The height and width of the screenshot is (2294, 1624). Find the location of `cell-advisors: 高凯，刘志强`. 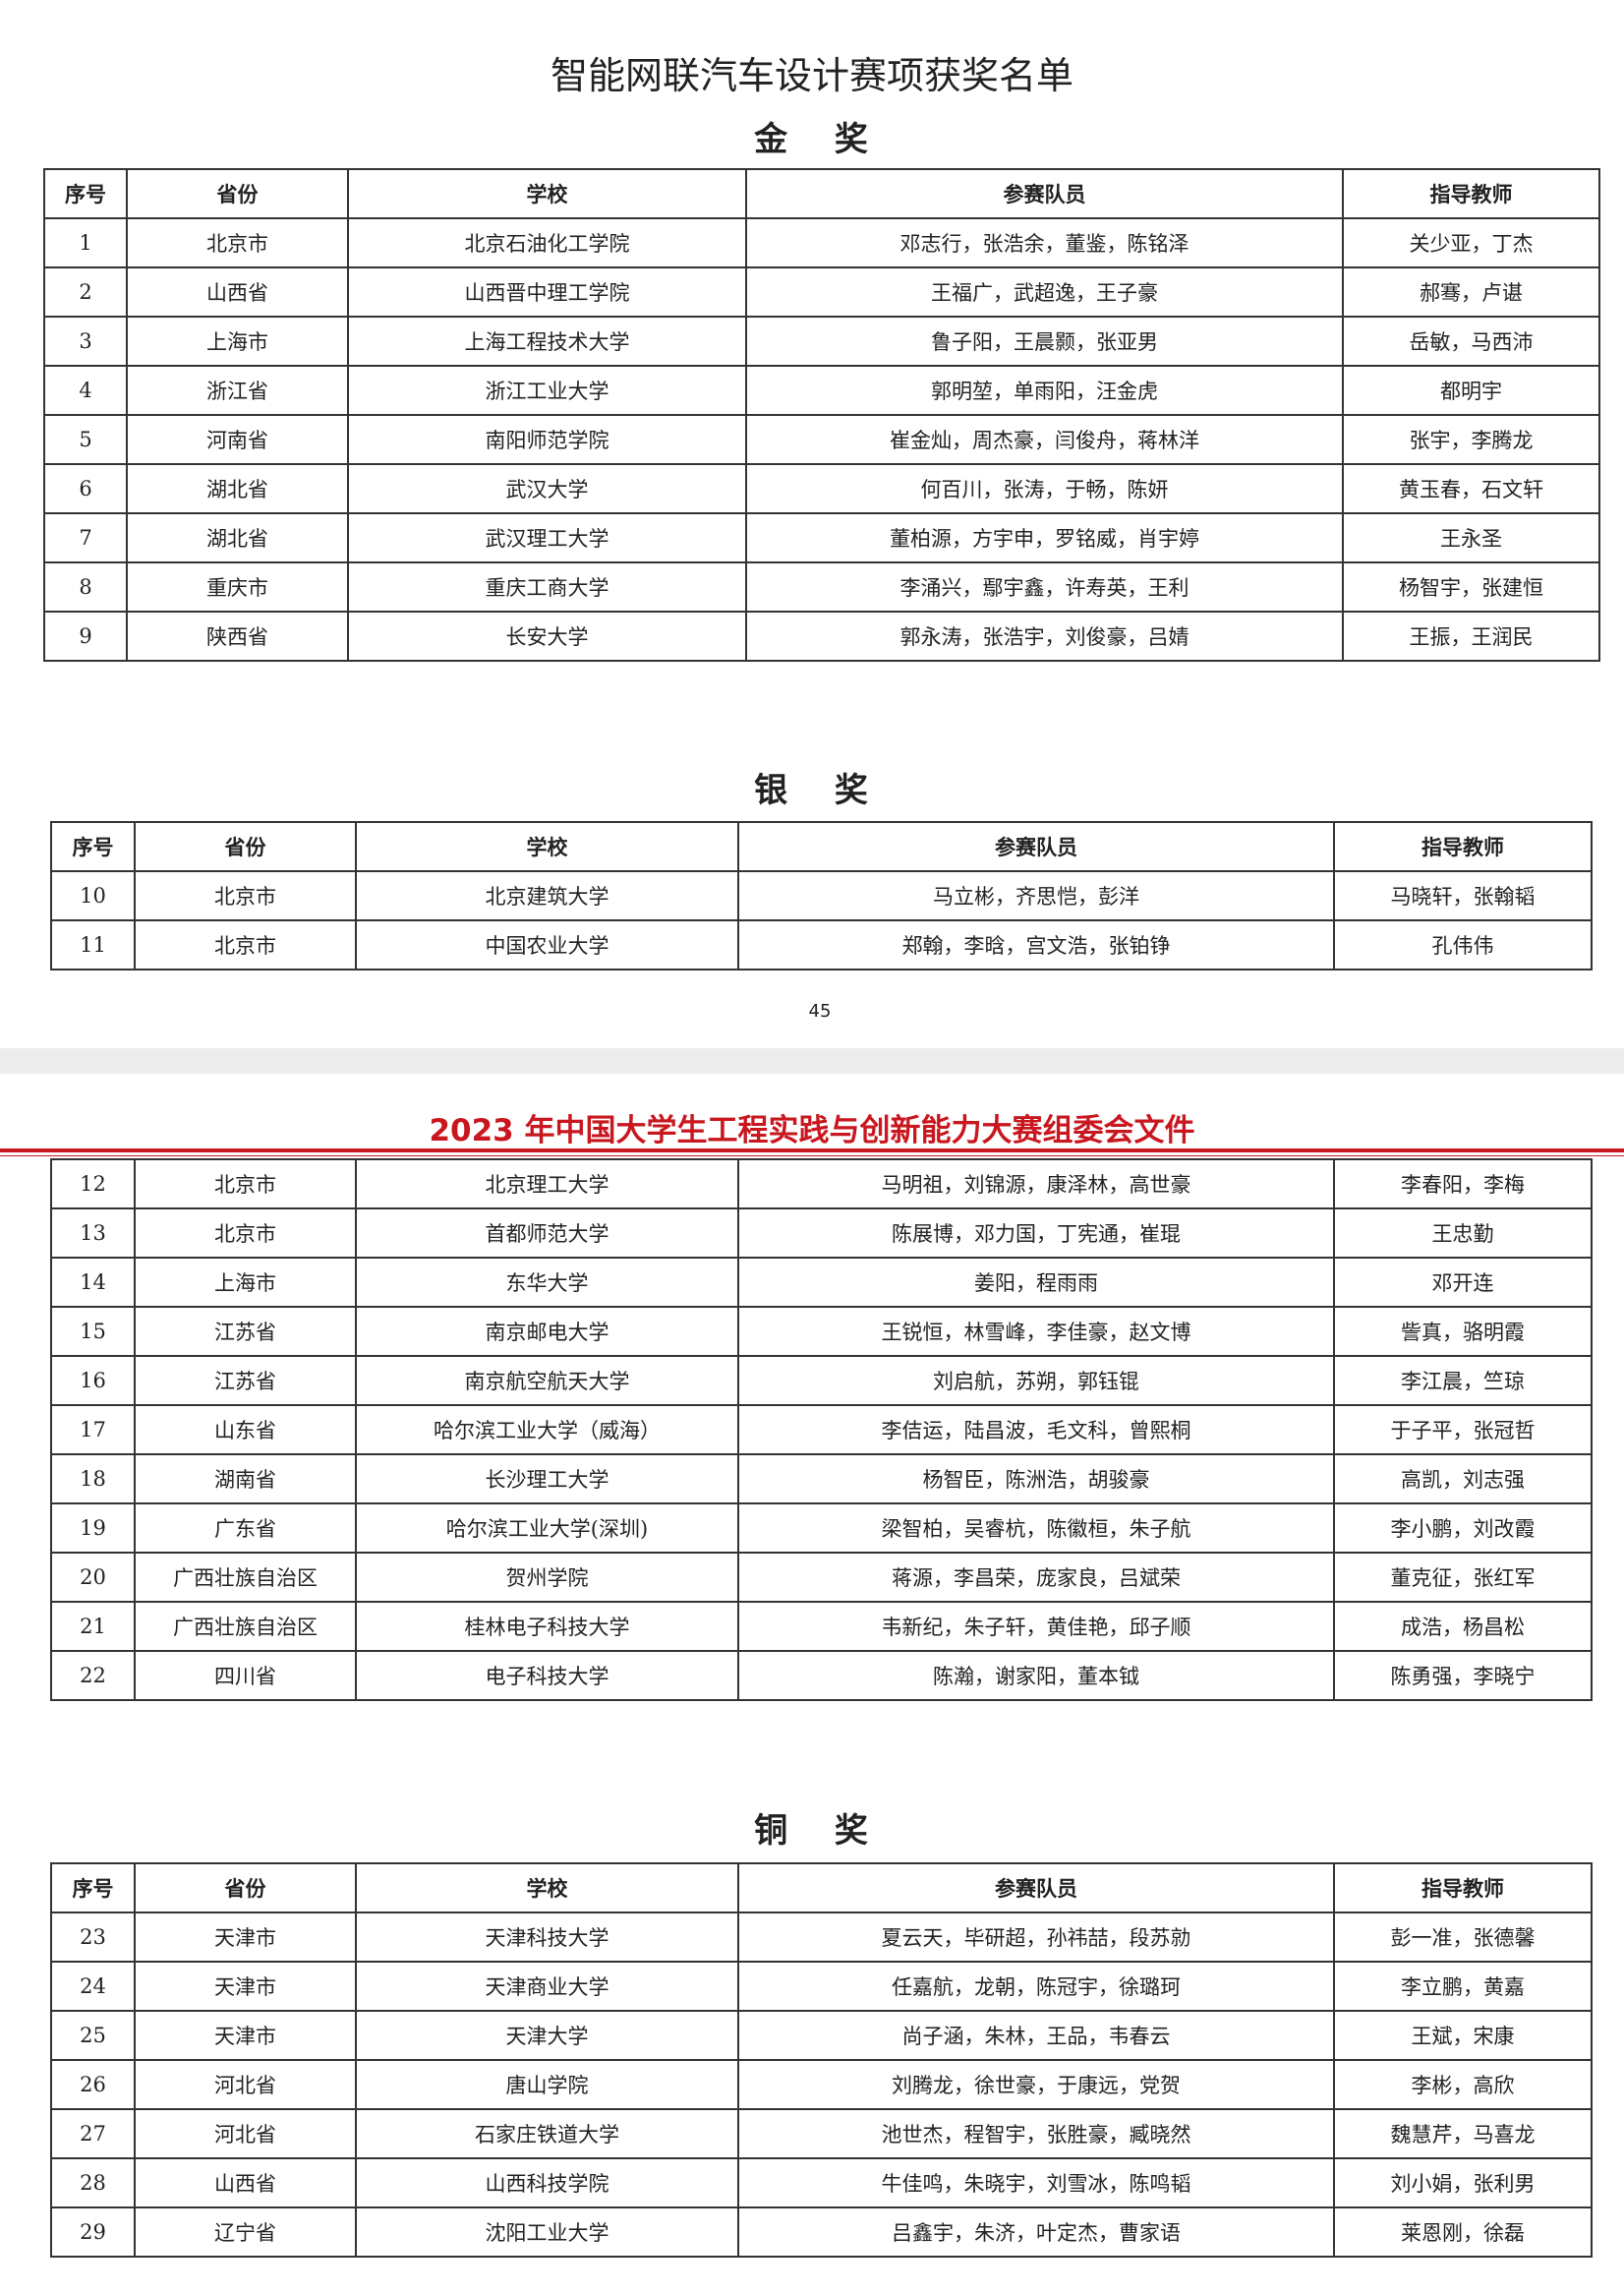

cell-advisors: 高凯，刘志强 is located at coordinates (1463, 1478).